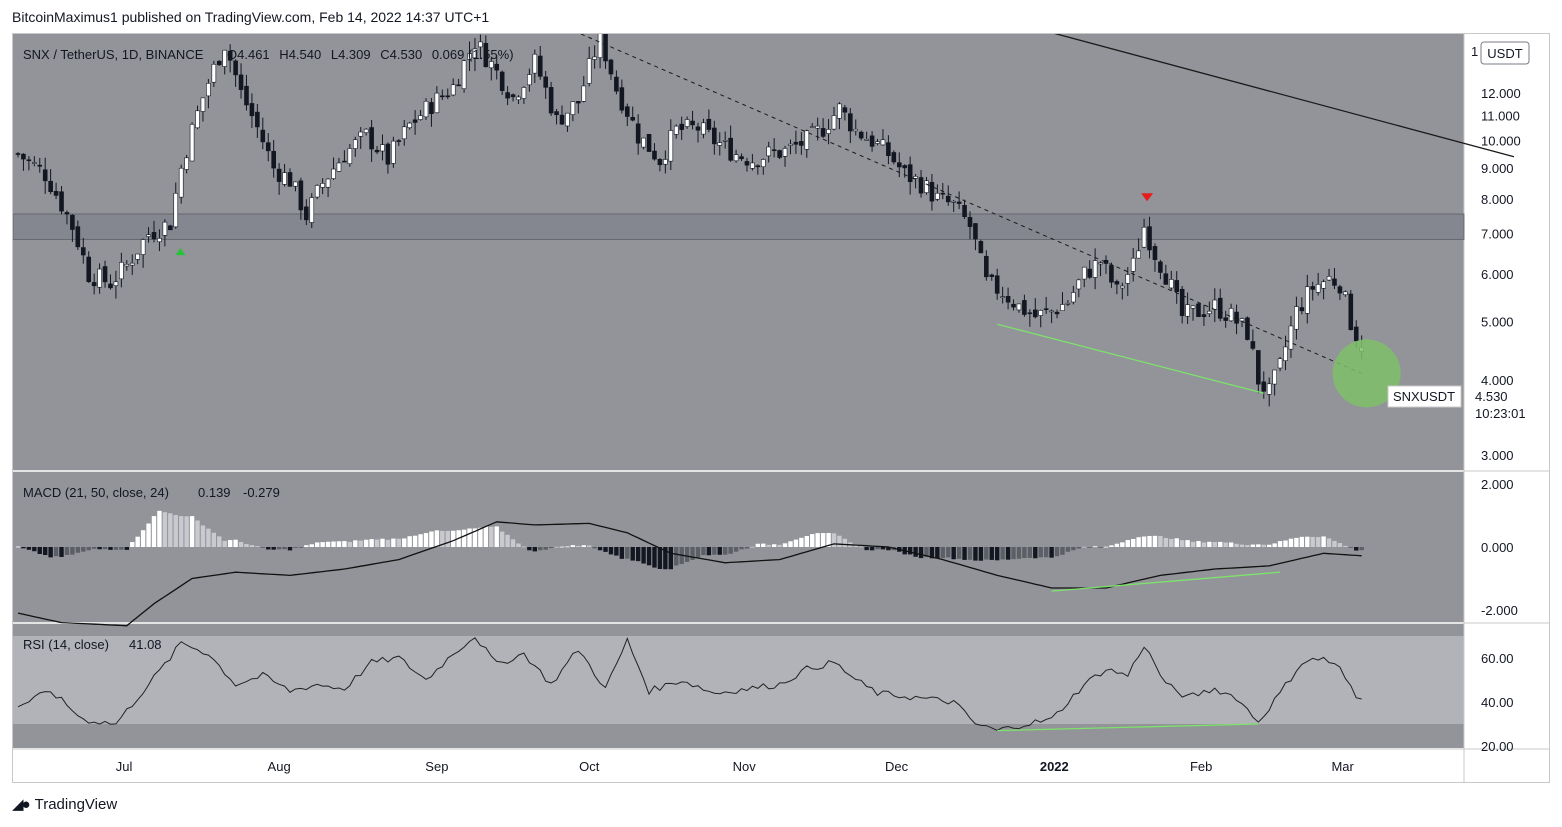 The width and height of the screenshot is (1562, 827). I want to click on up-arrow-icon, so click(180, 252).